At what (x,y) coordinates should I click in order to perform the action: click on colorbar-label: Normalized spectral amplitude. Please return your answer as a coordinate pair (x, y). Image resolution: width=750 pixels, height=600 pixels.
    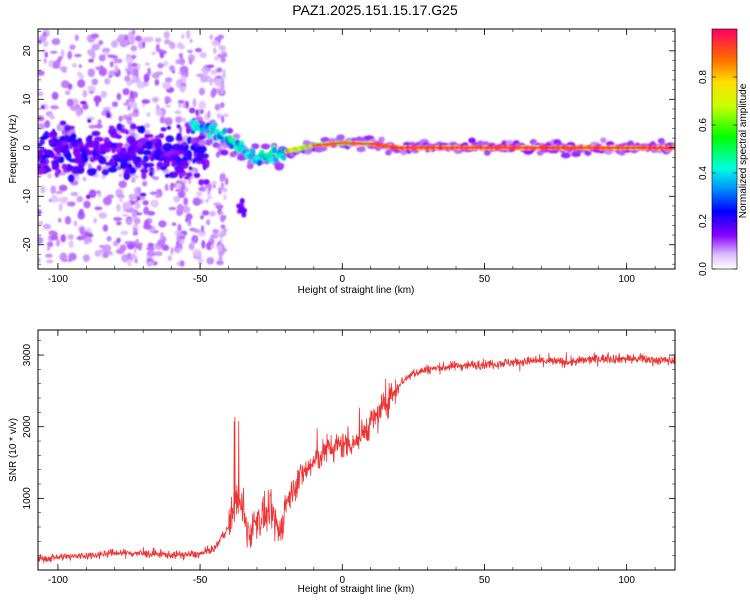
    Looking at the image, I should click on (743, 150).